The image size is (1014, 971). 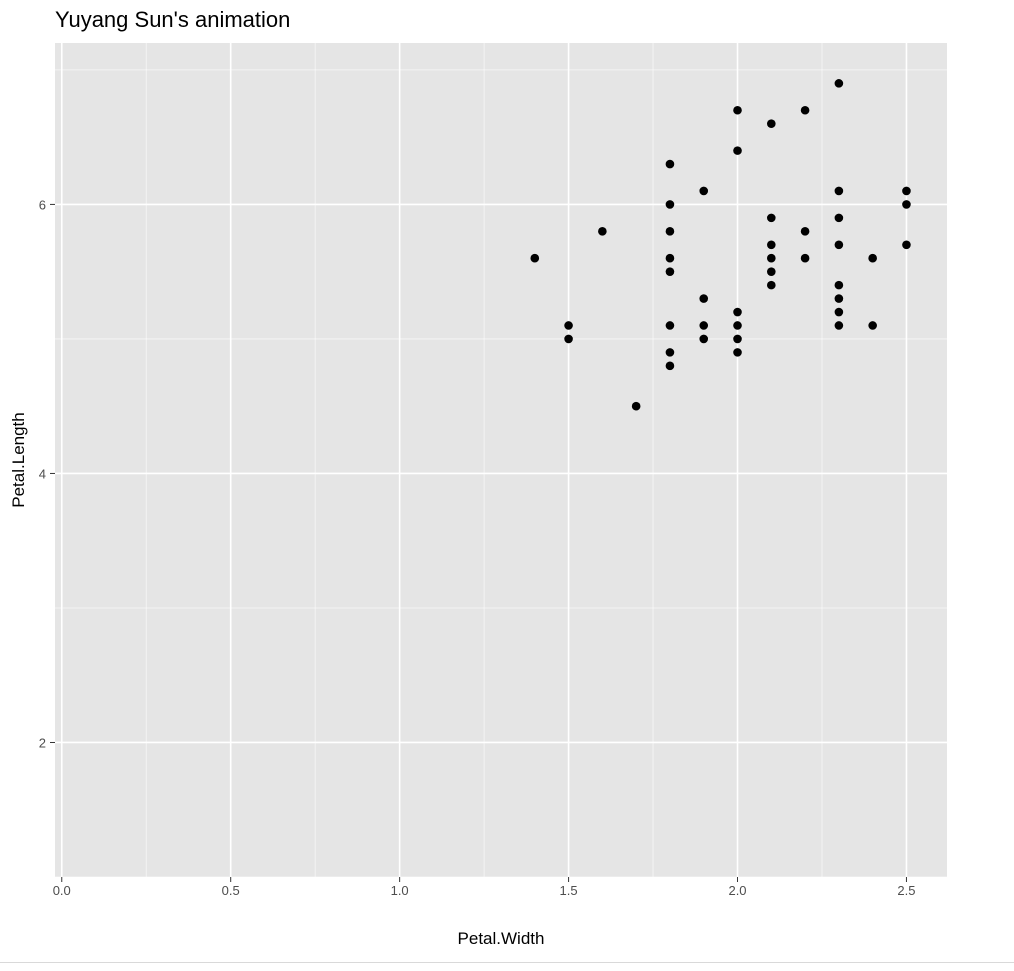 What do you see at coordinates (231, 890) in the screenshot?
I see `x-tick-label: 0.5` at bounding box center [231, 890].